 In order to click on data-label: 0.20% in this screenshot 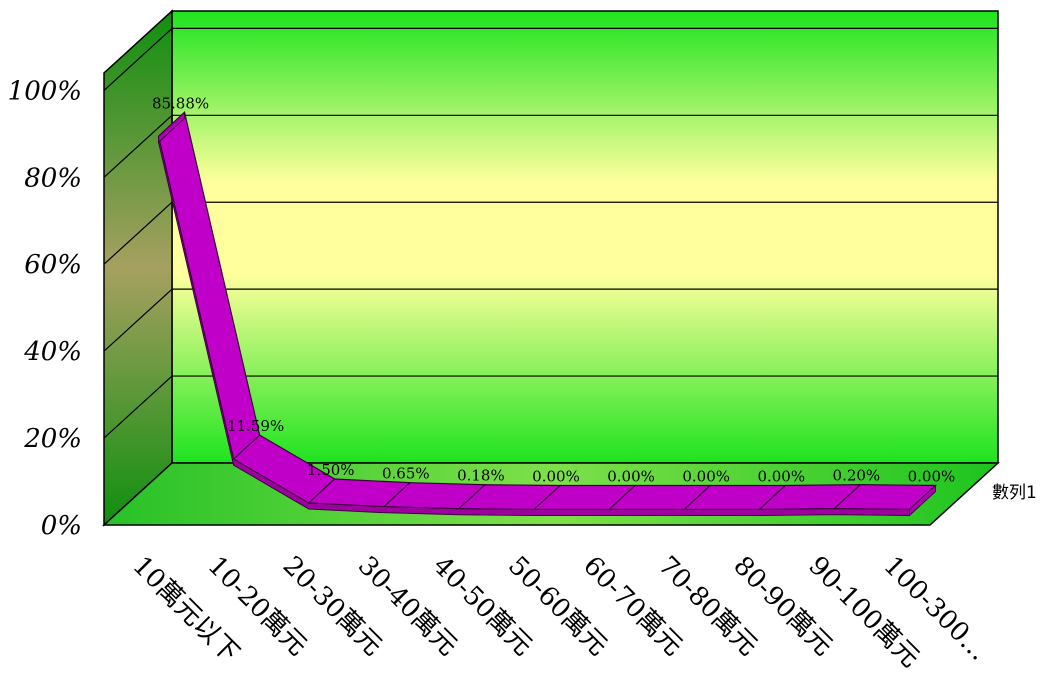, I will do `click(857, 476)`.